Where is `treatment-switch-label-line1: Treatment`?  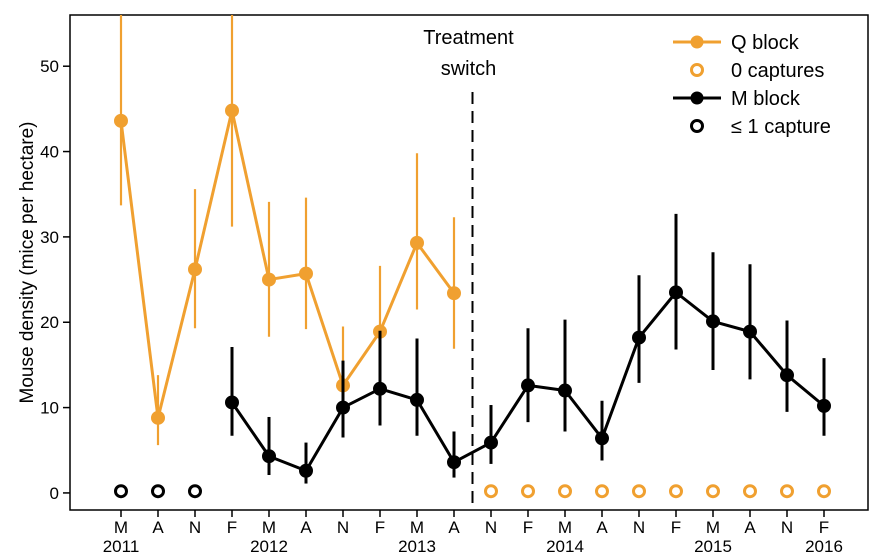 treatment-switch-label-line1: Treatment is located at coordinates (468, 38).